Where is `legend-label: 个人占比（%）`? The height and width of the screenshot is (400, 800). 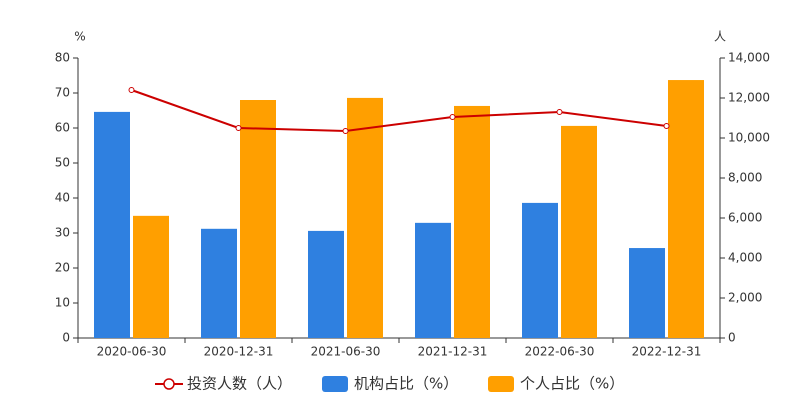 legend-label: 个人占比（%） is located at coordinates (572, 384).